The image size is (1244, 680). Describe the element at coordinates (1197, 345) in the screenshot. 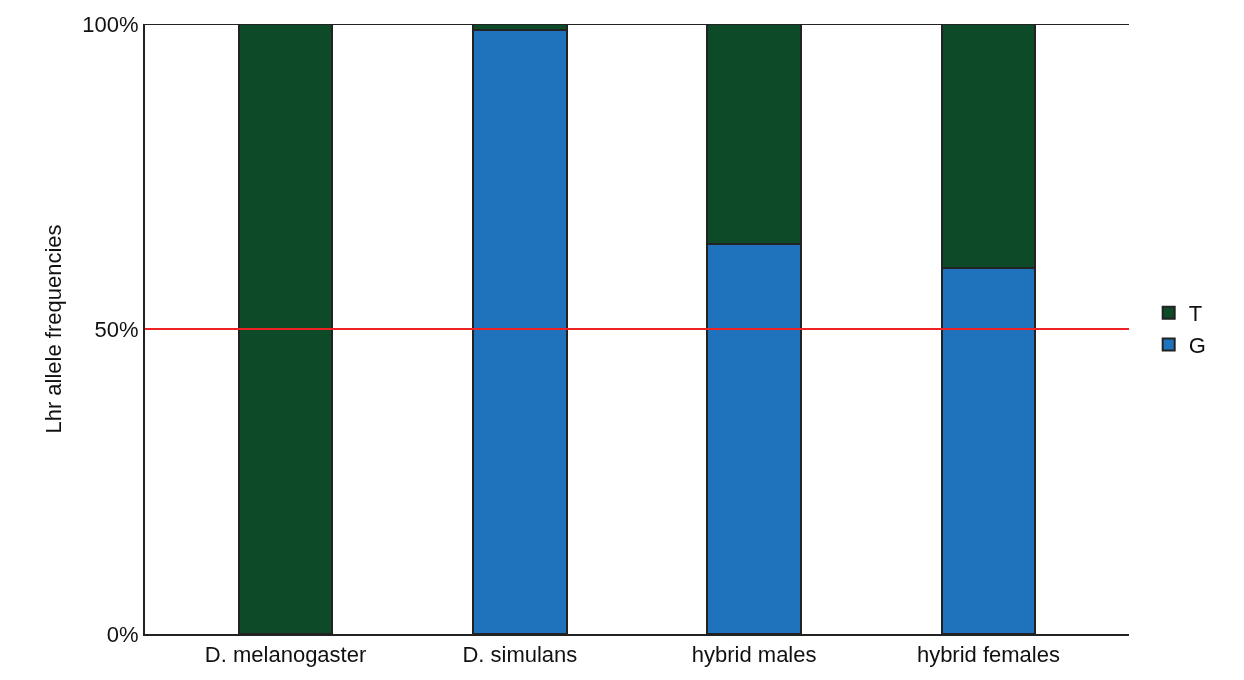

I see `legend-label: G` at that location.